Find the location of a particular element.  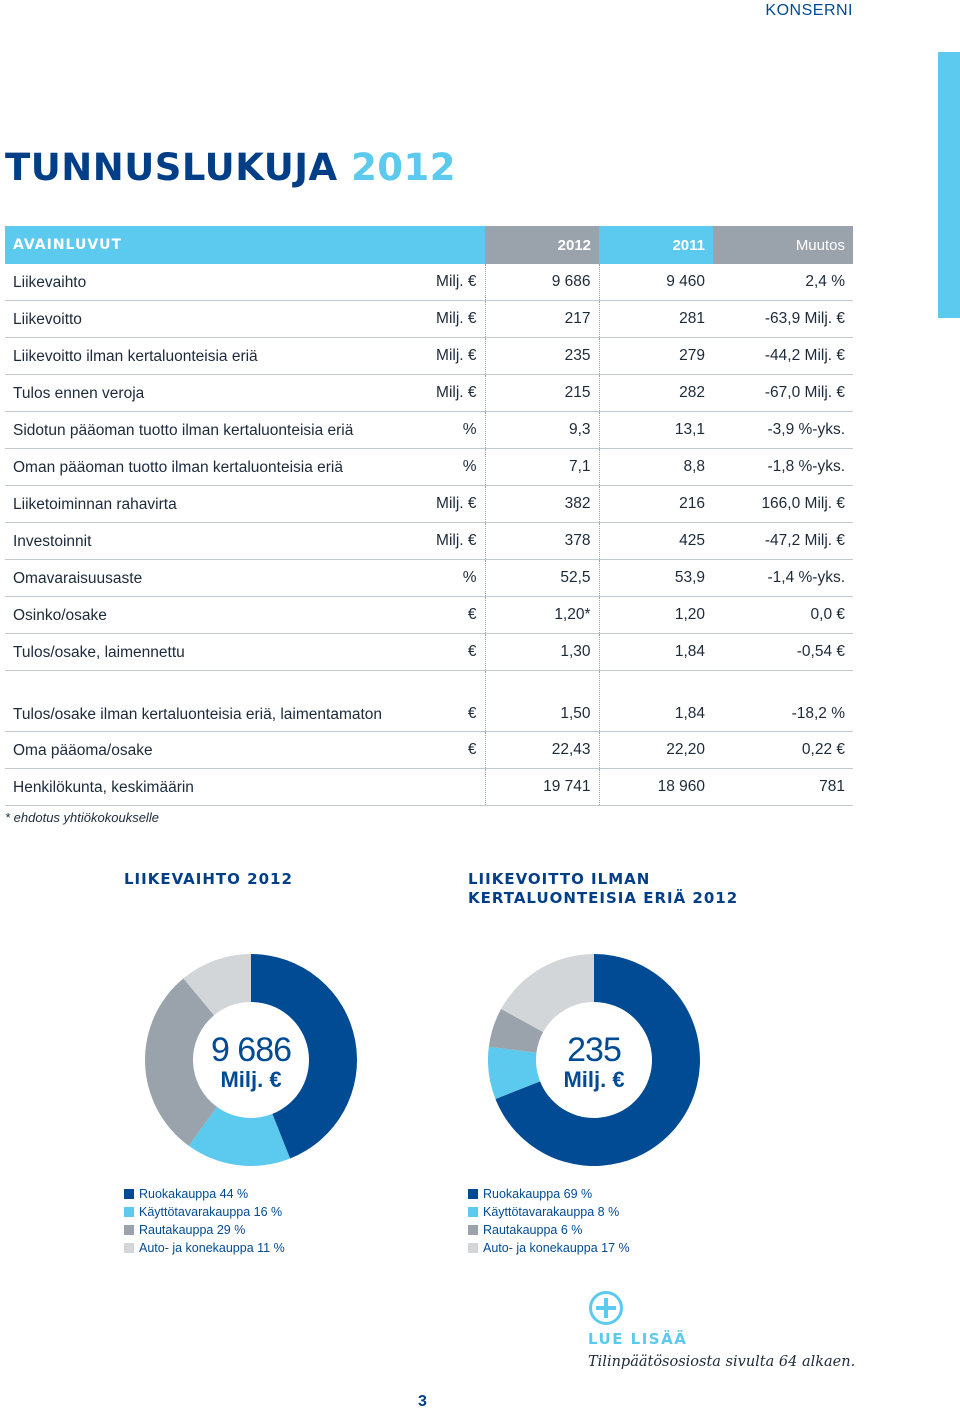

row-change: -3,9 %-yks. is located at coordinates (783, 430).